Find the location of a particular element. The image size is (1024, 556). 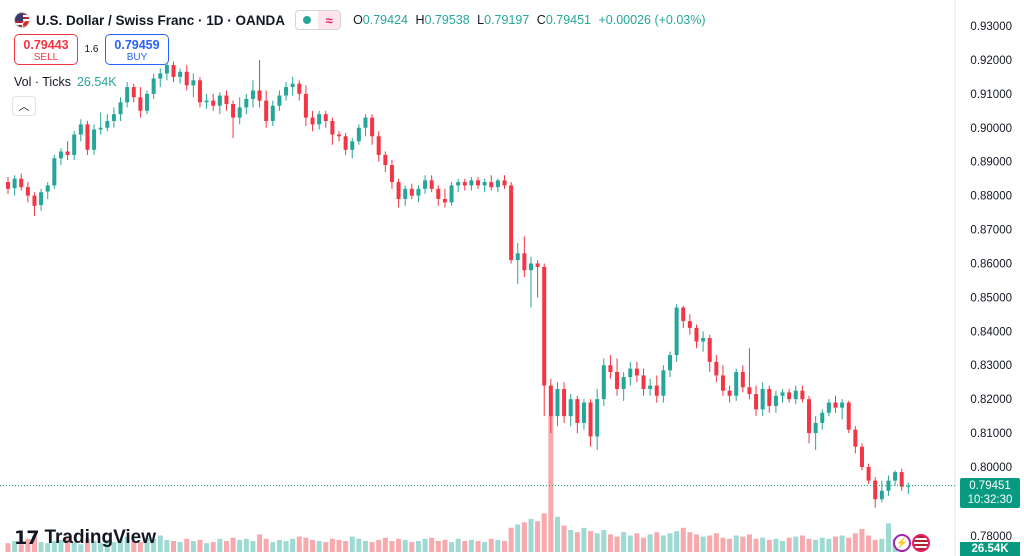

price-tick-label: 0.93000 is located at coordinates (991, 27).